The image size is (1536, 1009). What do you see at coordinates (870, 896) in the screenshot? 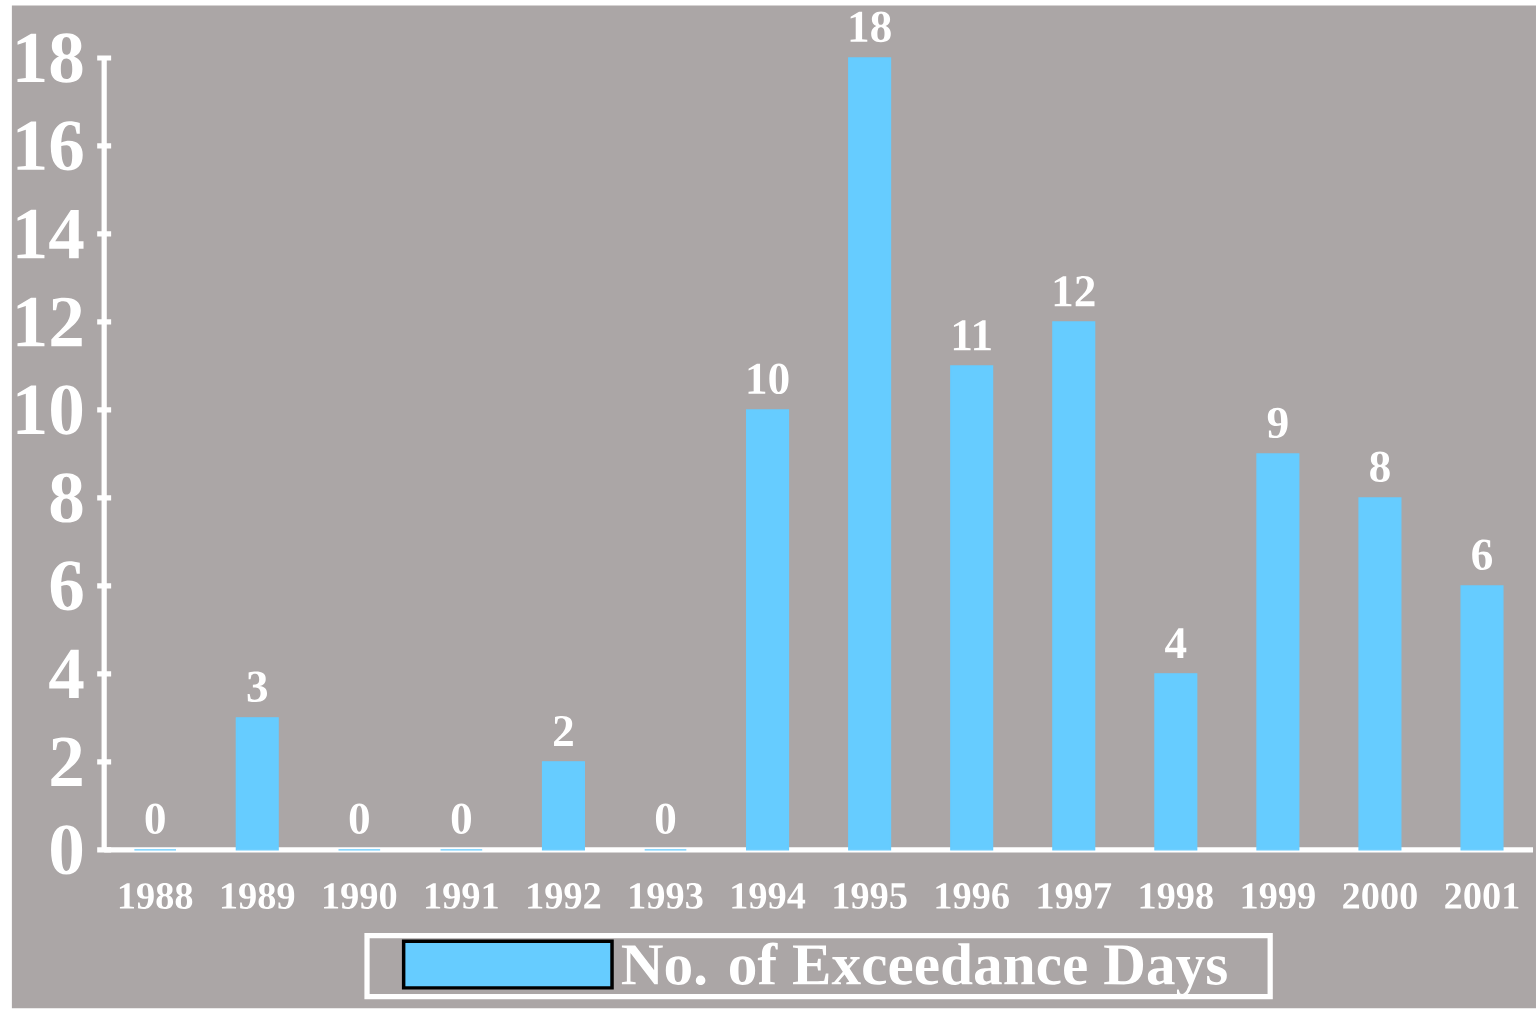
I see `x-tick-label: 1995` at bounding box center [870, 896].